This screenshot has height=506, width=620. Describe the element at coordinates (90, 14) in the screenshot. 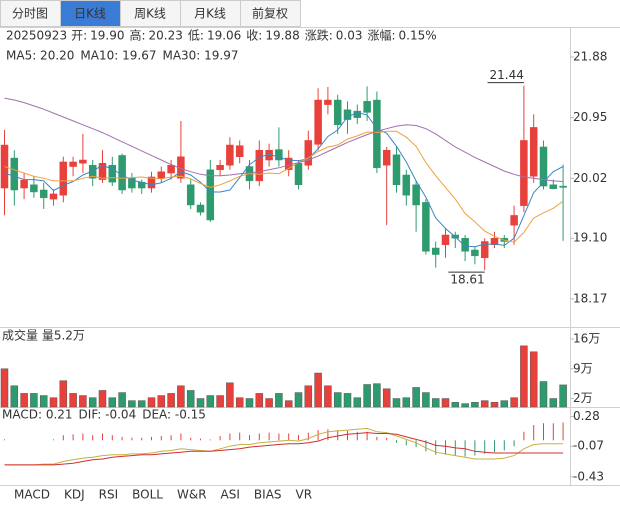

I see `tab-label: 日K线` at that location.